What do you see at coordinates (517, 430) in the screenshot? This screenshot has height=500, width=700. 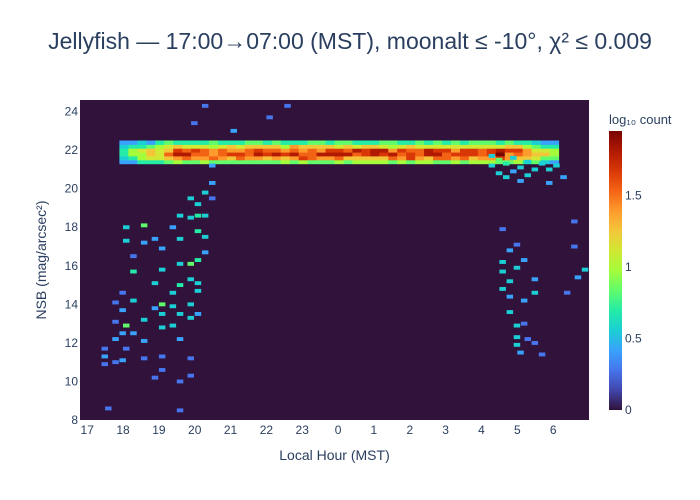 I see `x-tick-label: 5` at bounding box center [517, 430].